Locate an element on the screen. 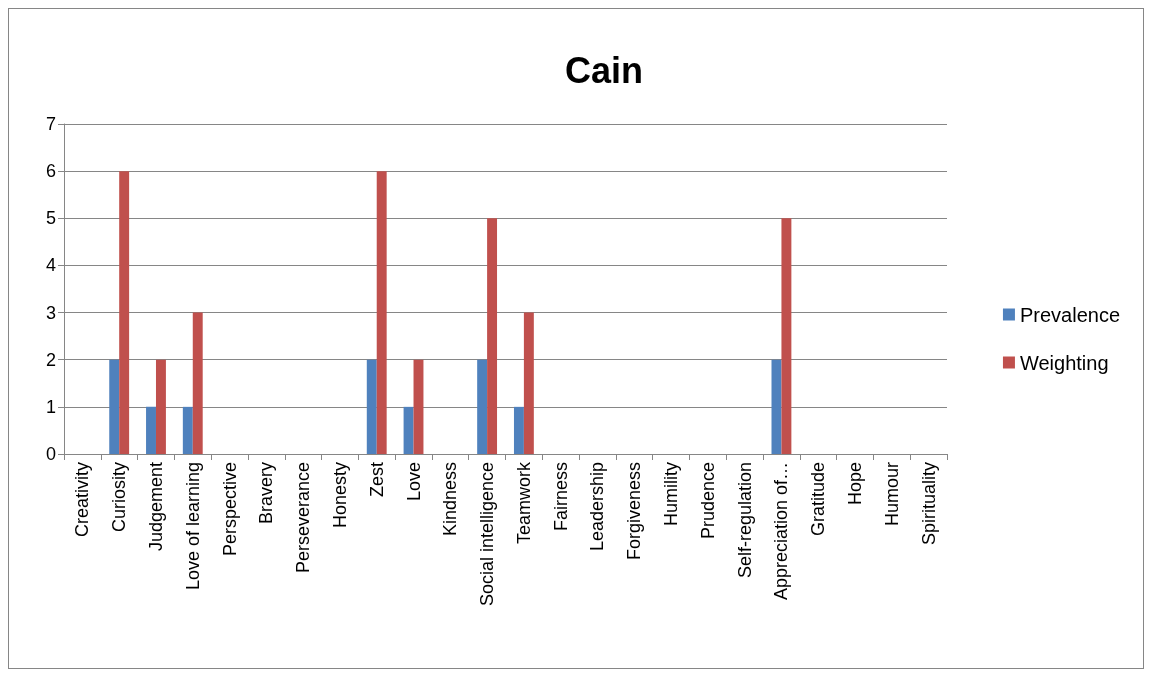  x-tick-label: Teamwork is located at coordinates (523, 503).